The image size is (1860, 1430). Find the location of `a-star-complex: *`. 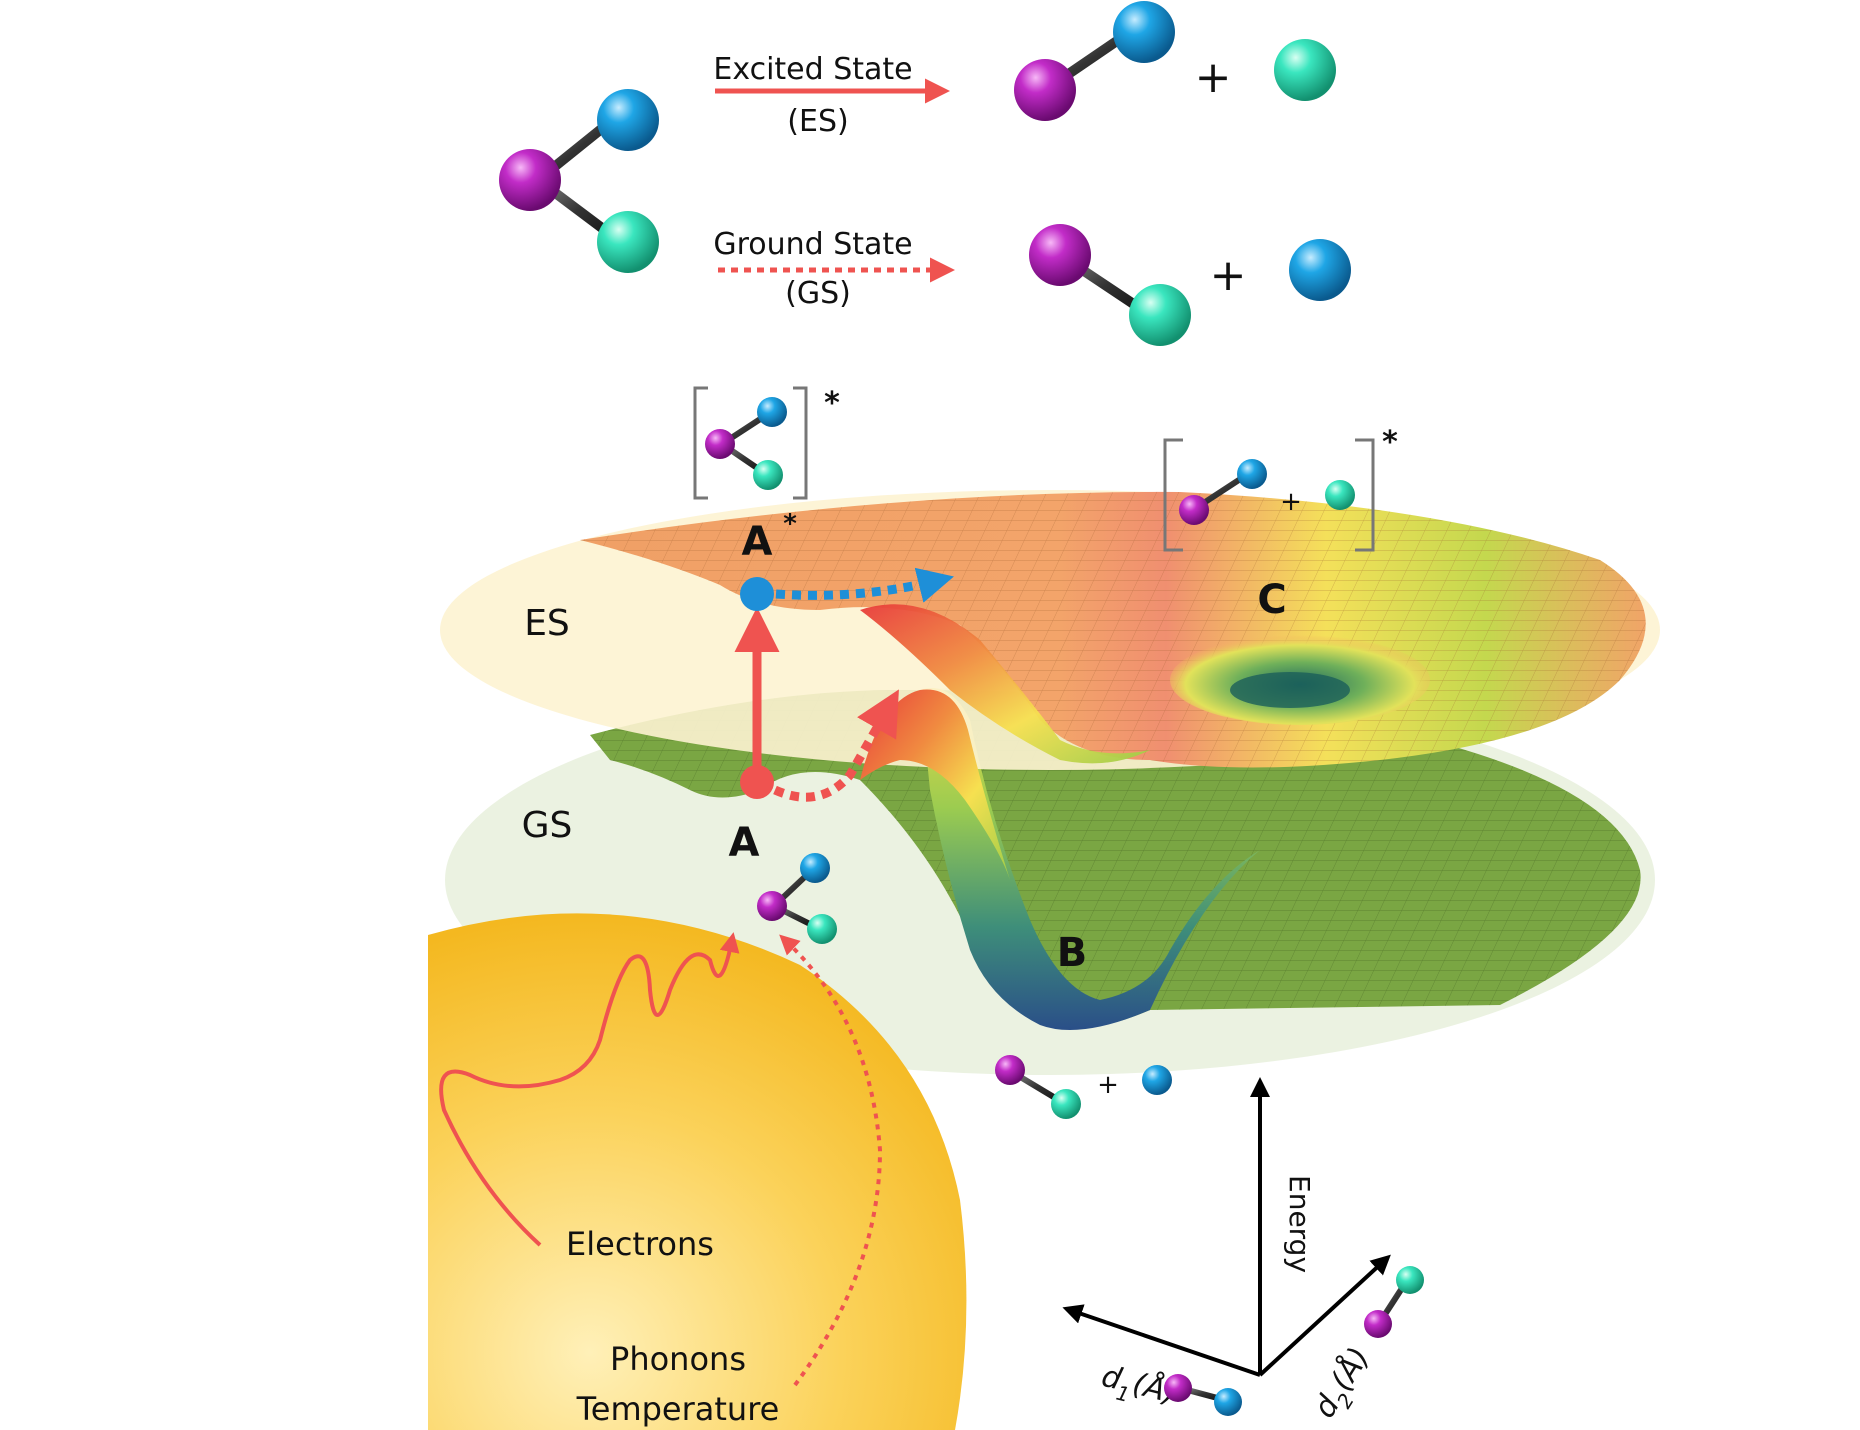

a-star-complex: * is located at coordinates (766, 443).